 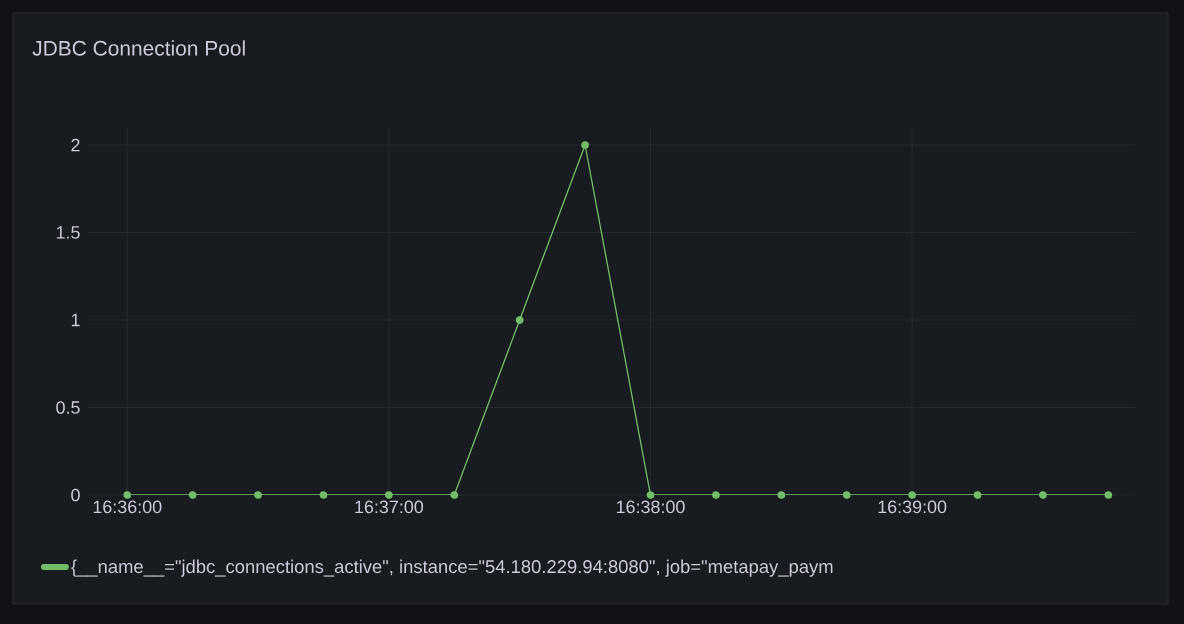 I want to click on x-tick-label: 16:37:00, so click(x=389, y=507).